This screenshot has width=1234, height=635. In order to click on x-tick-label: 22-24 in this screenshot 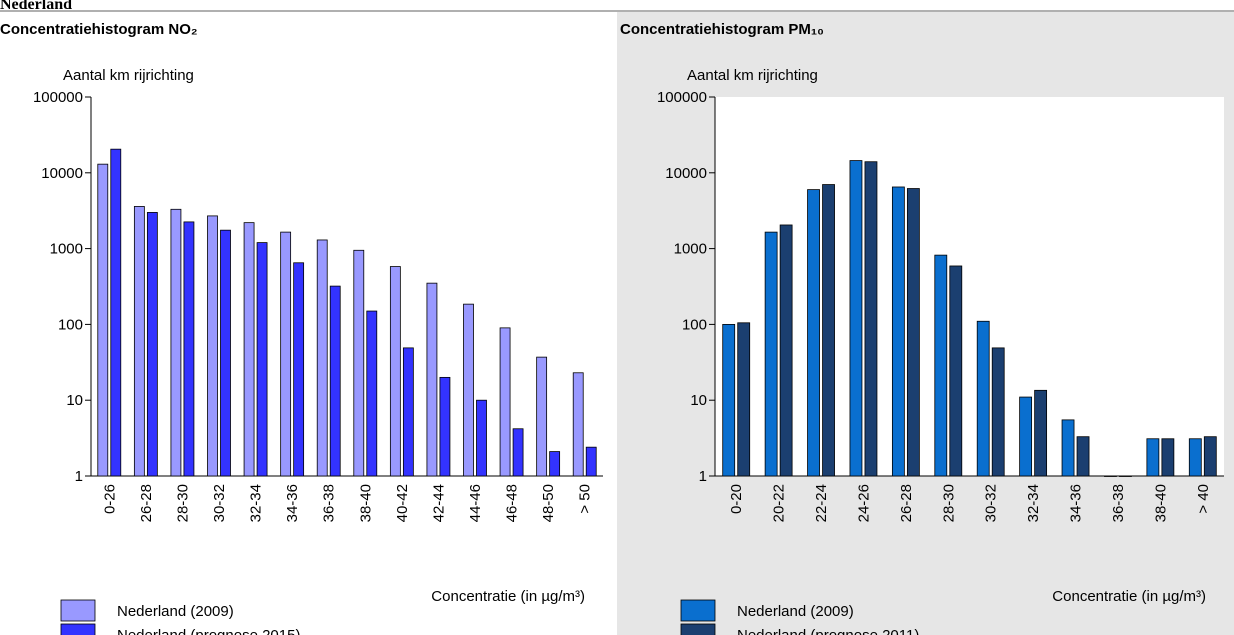, I will do `click(821, 503)`.